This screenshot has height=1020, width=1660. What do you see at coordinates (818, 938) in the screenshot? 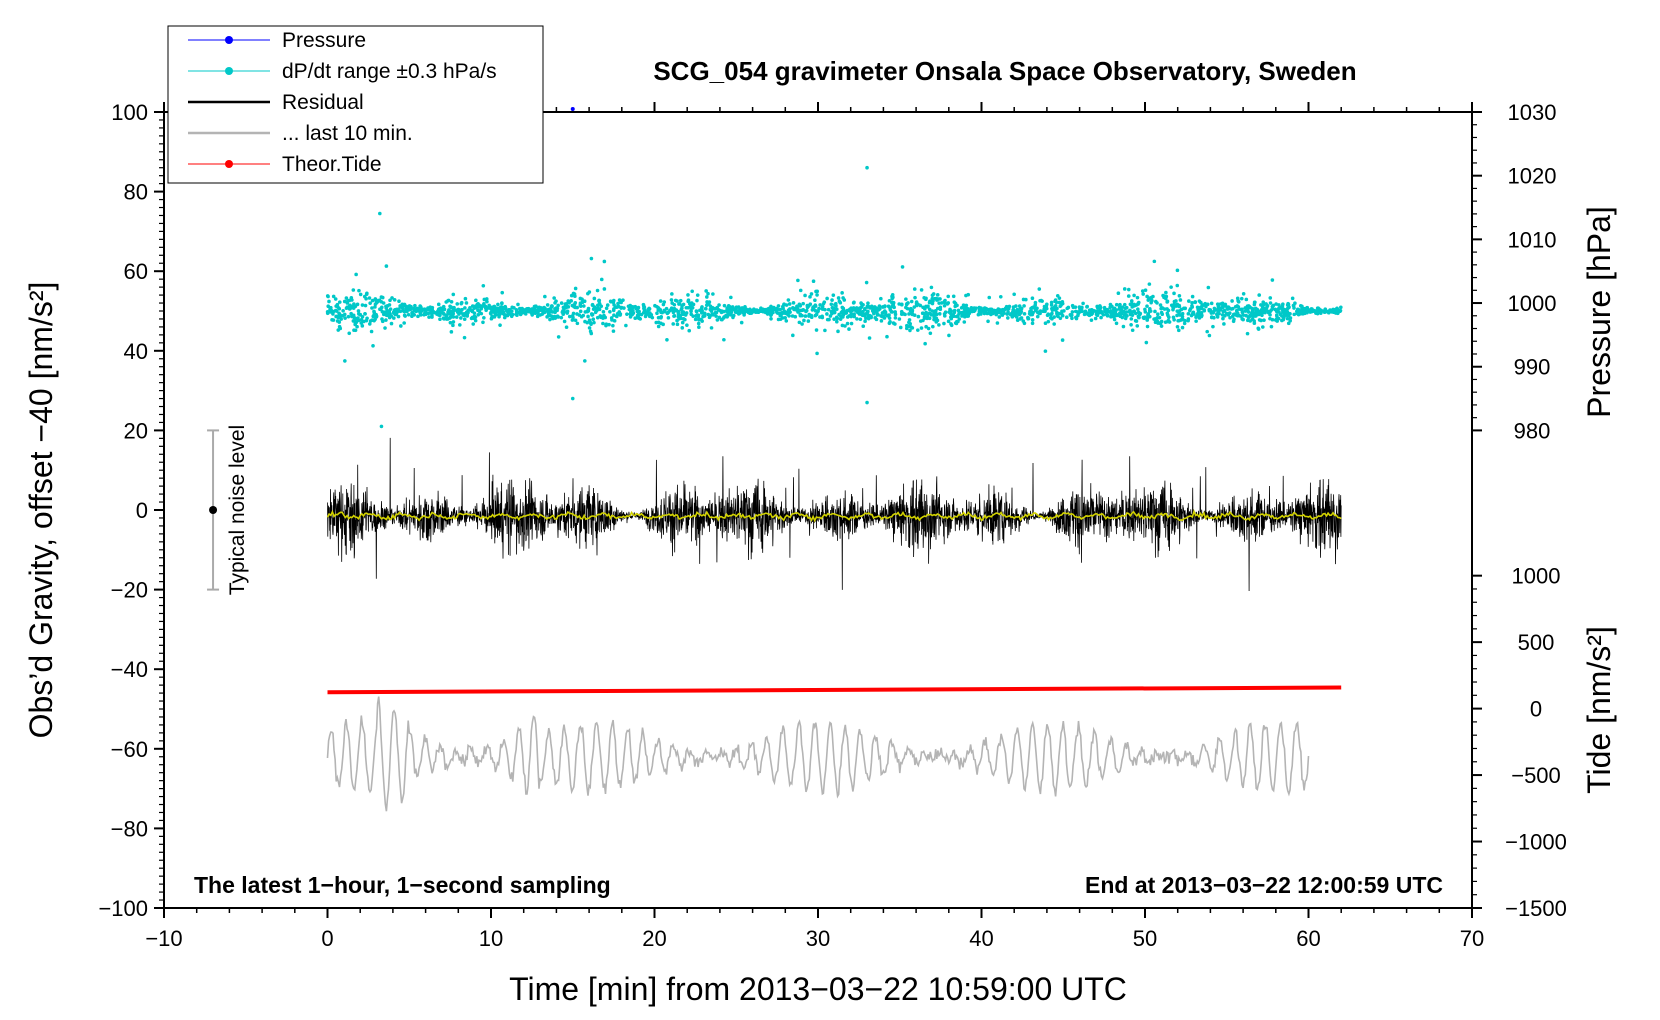
I see `x-tick-label: 30` at bounding box center [818, 938].